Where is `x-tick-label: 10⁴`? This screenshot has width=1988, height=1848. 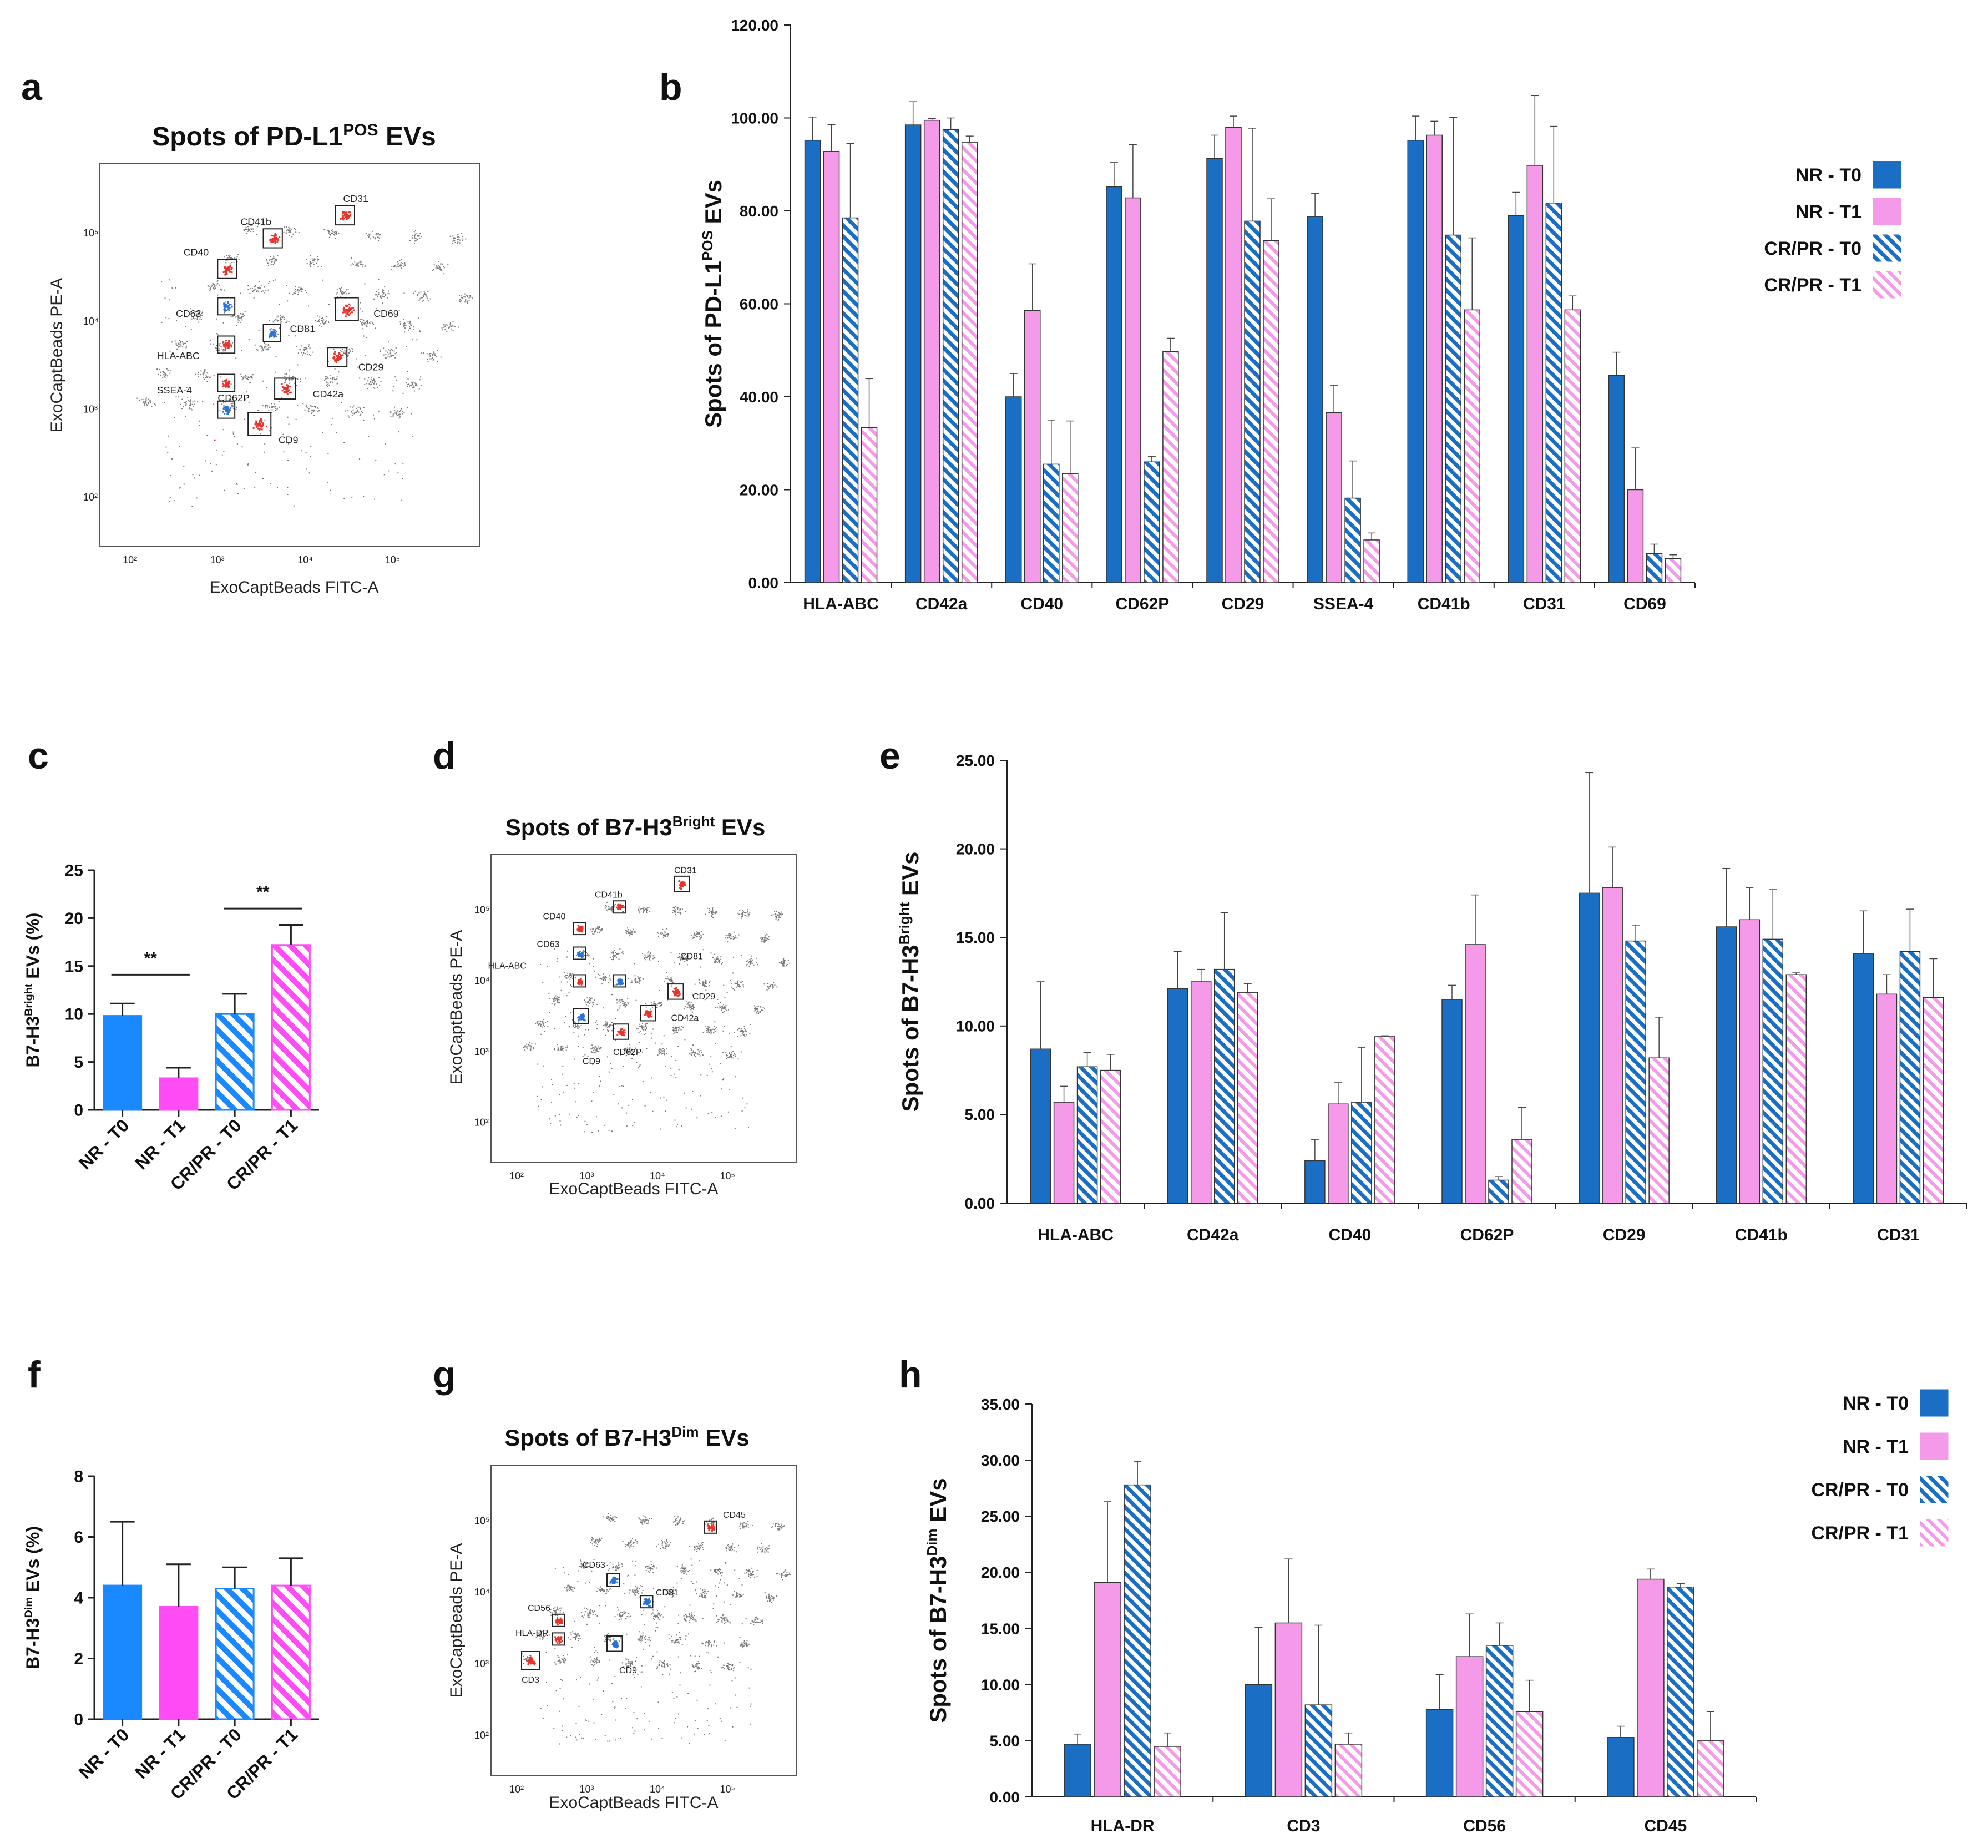 x-tick-label: 10⁴ is located at coordinates (657, 1175).